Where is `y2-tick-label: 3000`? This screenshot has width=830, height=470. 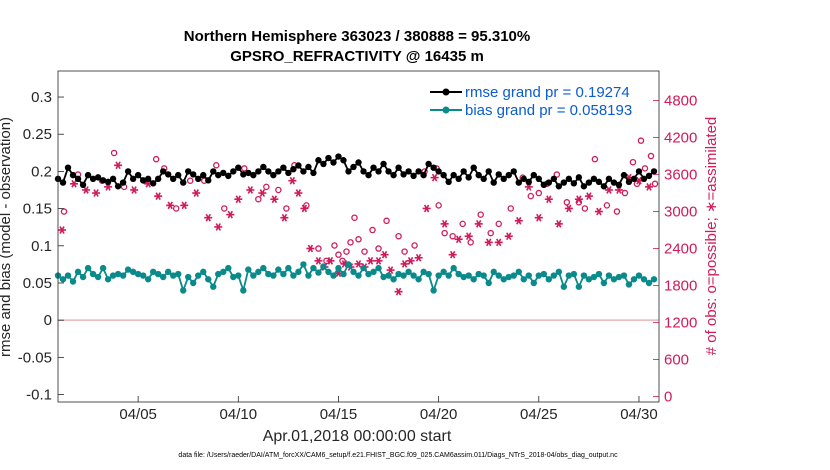 y2-tick-label: 3000 is located at coordinates (680, 212).